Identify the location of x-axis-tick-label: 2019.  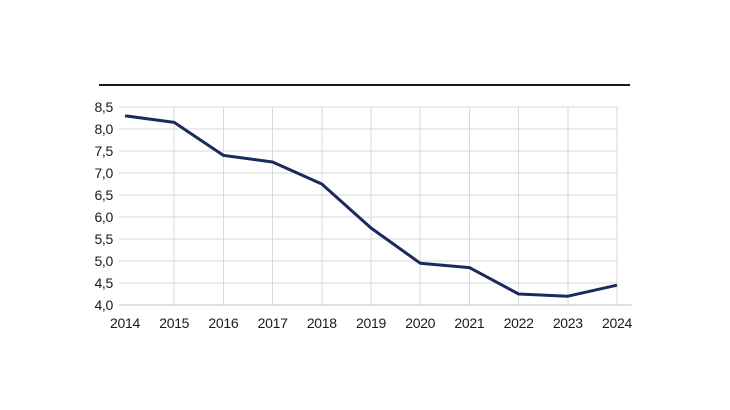
(371, 323).